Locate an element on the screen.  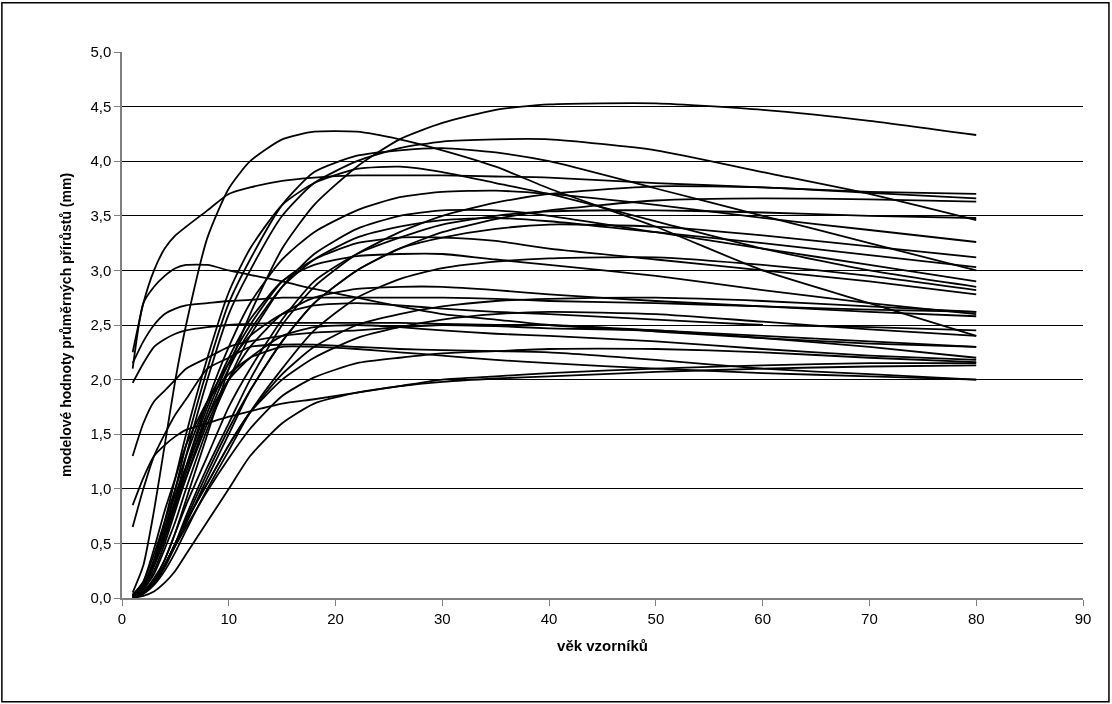
x-tick-label: 80 is located at coordinates (976, 618).